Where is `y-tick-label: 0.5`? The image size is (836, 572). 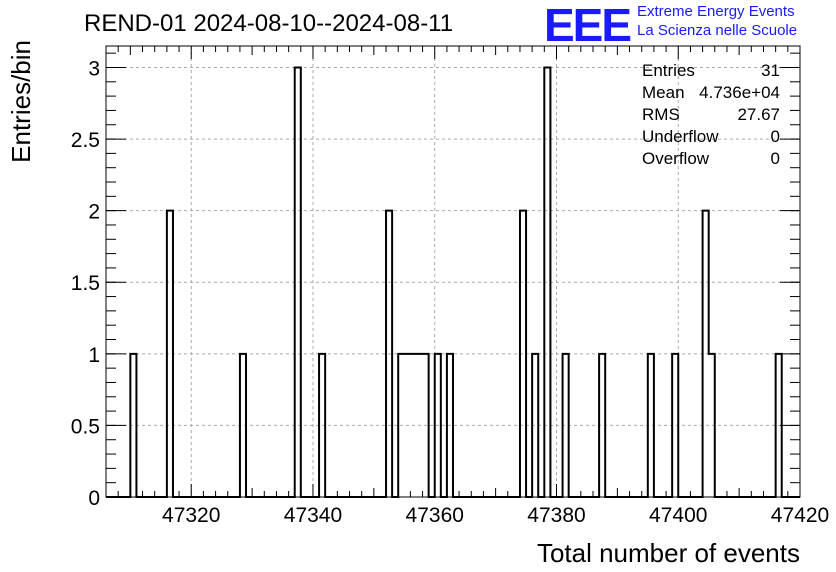 y-tick-label: 0.5 is located at coordinates (85, 426).